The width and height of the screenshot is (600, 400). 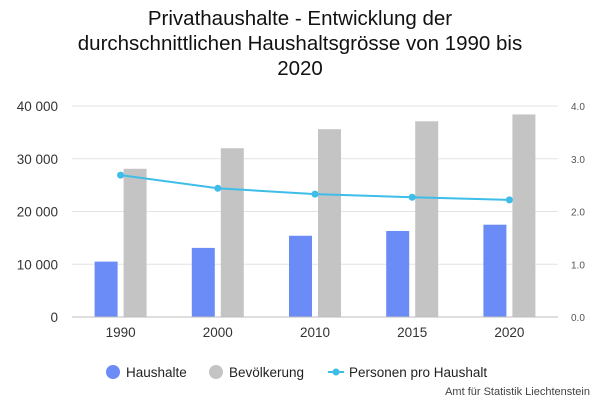 I want to click on x-tick-label: 2010, so click(x=315, y=332).